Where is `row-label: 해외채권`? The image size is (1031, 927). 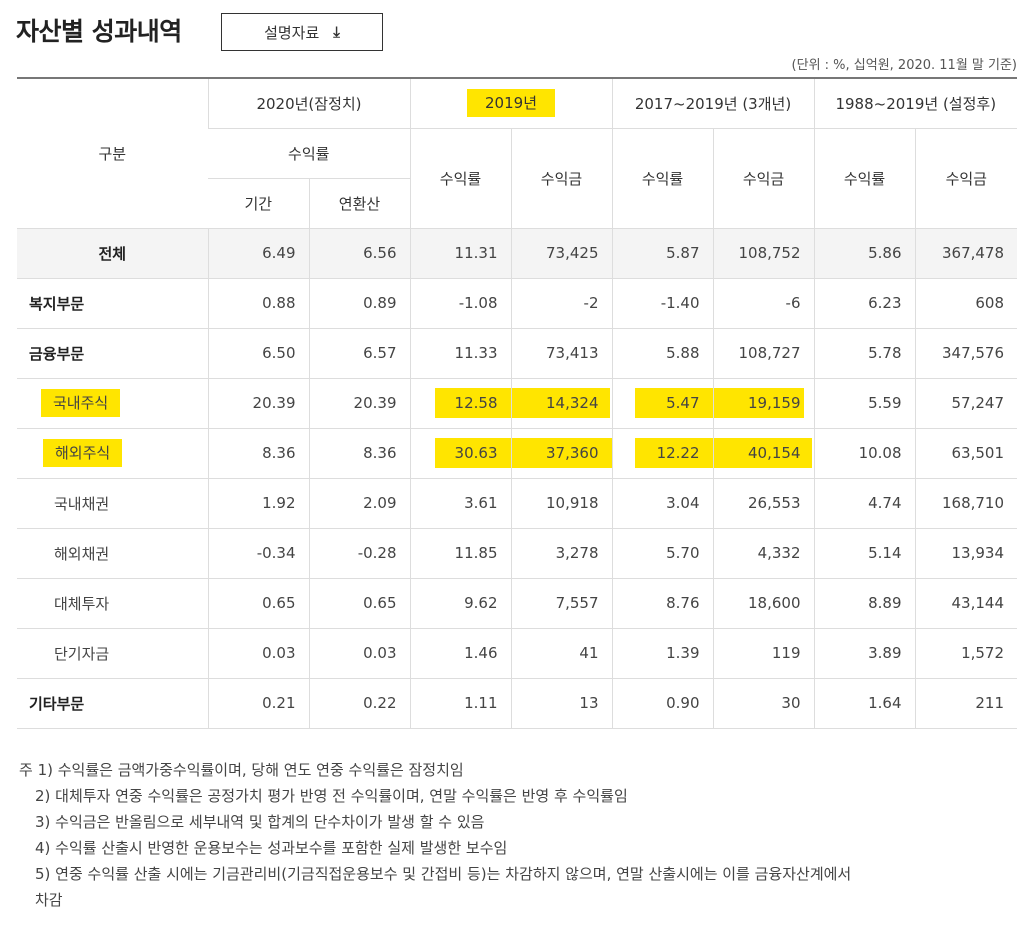 row-label: 해외채권 is located at coordinates (112, 553).